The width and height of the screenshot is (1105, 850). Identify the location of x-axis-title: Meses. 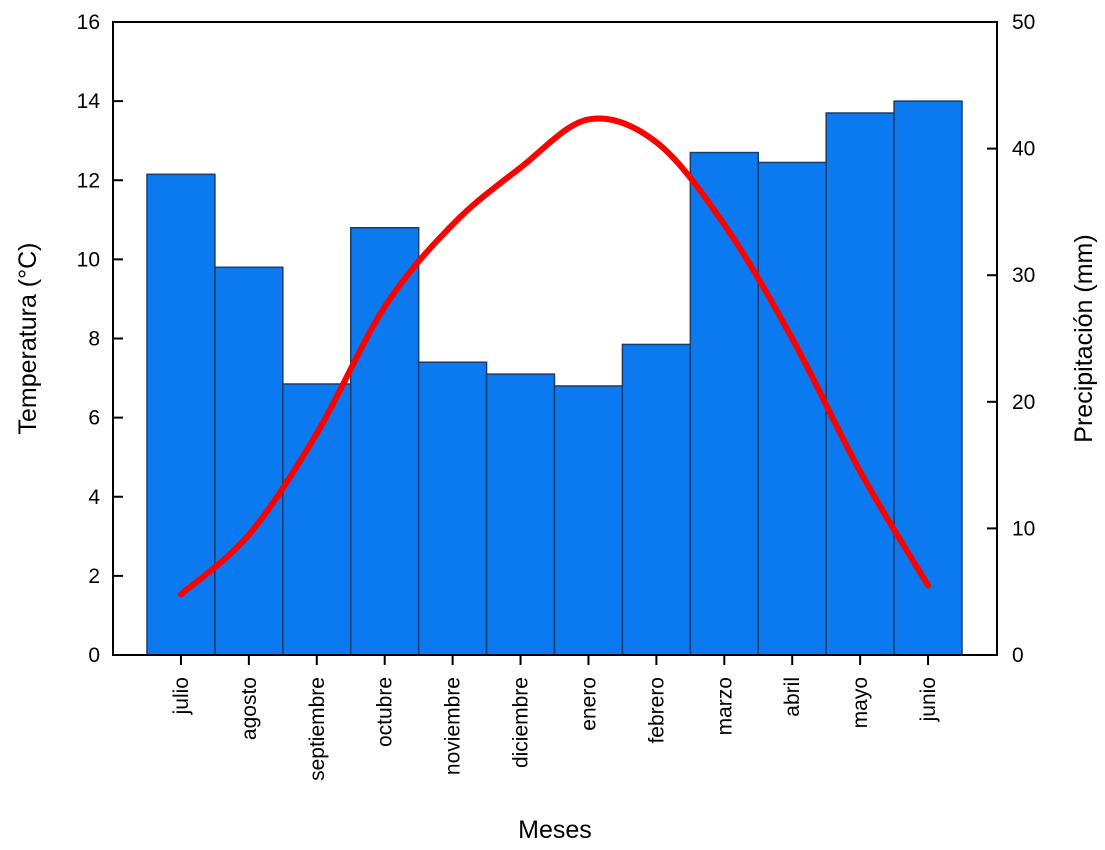
(555, 830).